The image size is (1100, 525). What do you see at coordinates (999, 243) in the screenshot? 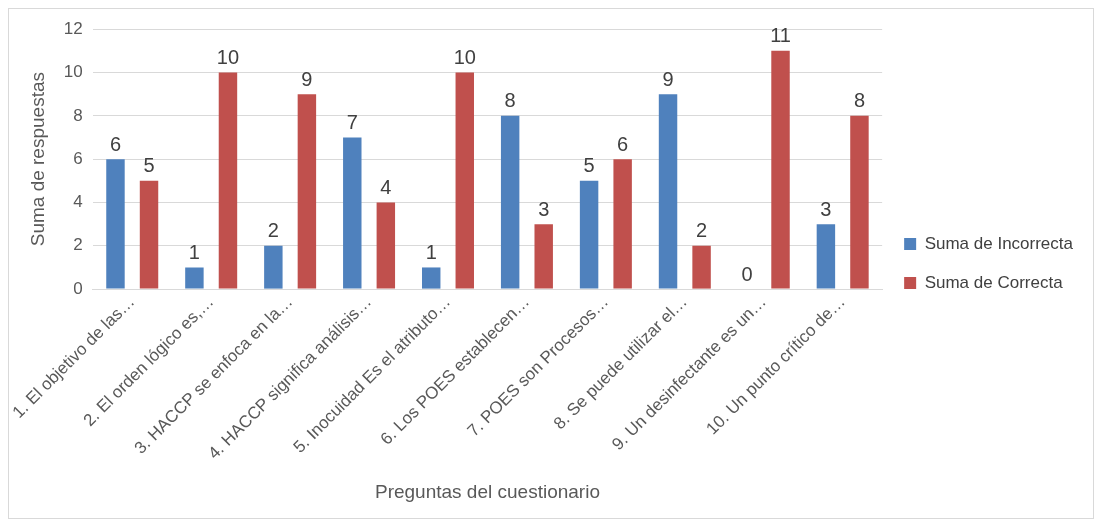
I see `legend-label: Suma de Incorrecta` at bounding box center [999, 243].